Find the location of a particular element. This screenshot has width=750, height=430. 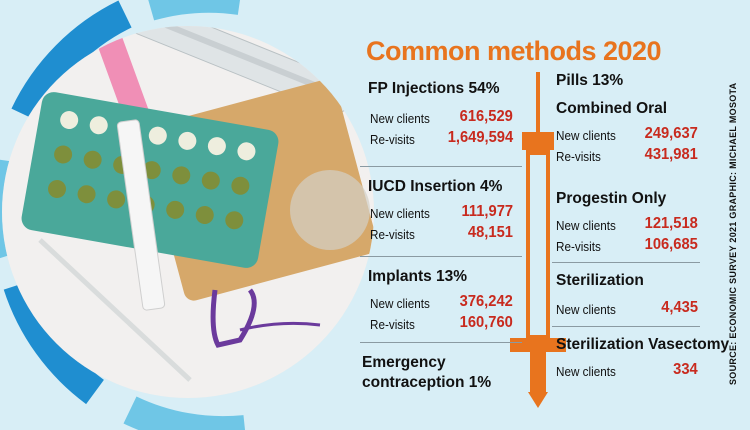

section-heading: Sterilization Vasectomy is located at coordinates (643, 344).